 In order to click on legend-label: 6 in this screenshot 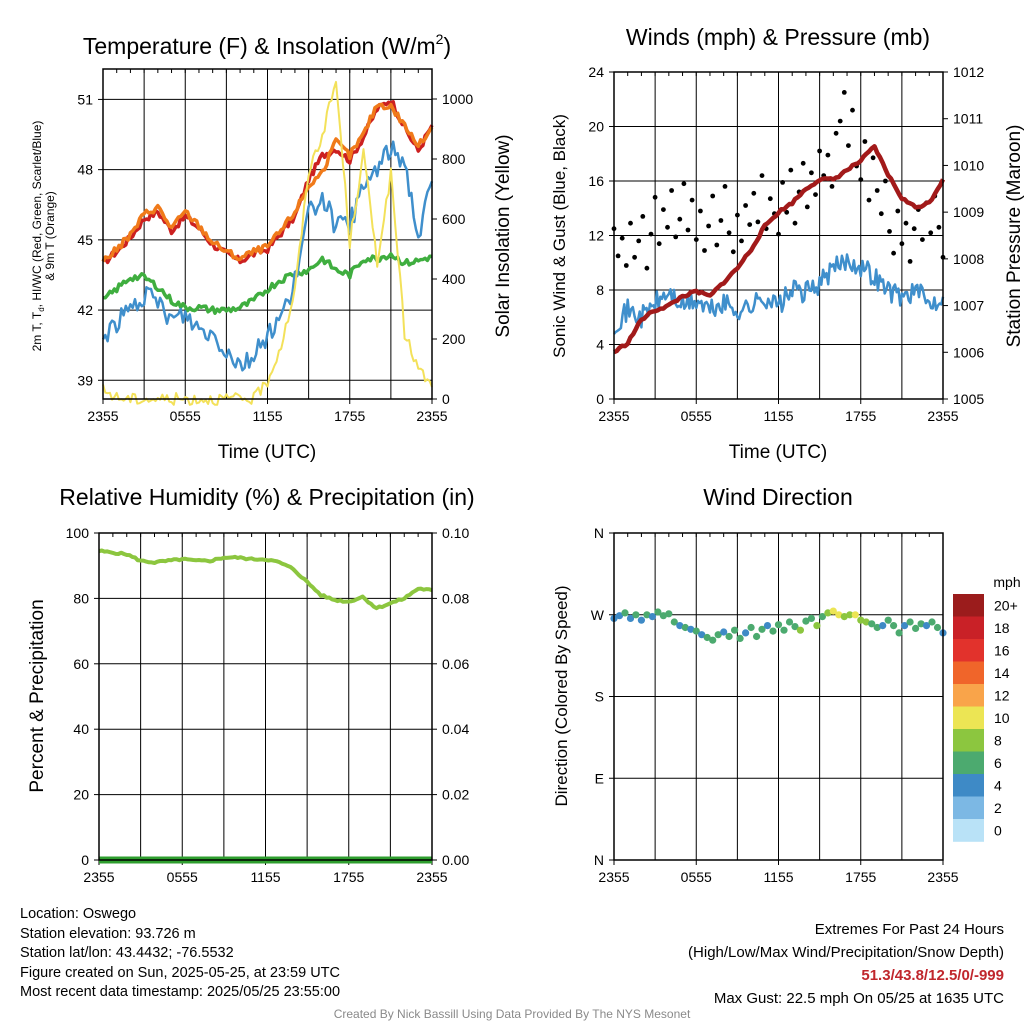, I will do `click(998, 763)`.